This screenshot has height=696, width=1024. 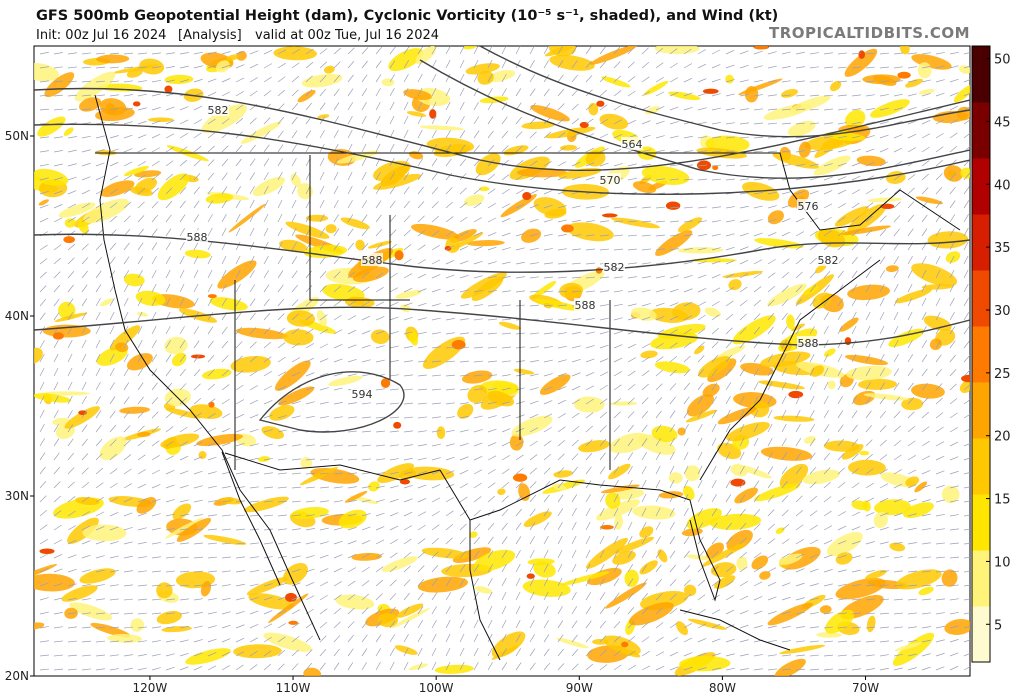 I want to click on colorbar-label: 15, so click(x=1002, y=500).